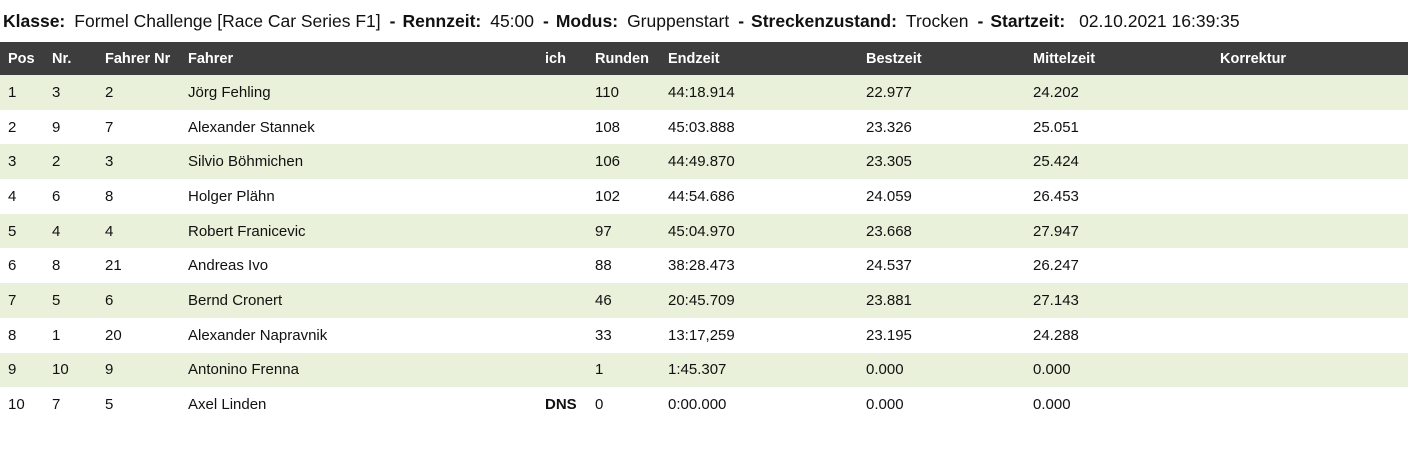  I want to click on column-header-bestzeit: Bestzeit, so click(894, 58).